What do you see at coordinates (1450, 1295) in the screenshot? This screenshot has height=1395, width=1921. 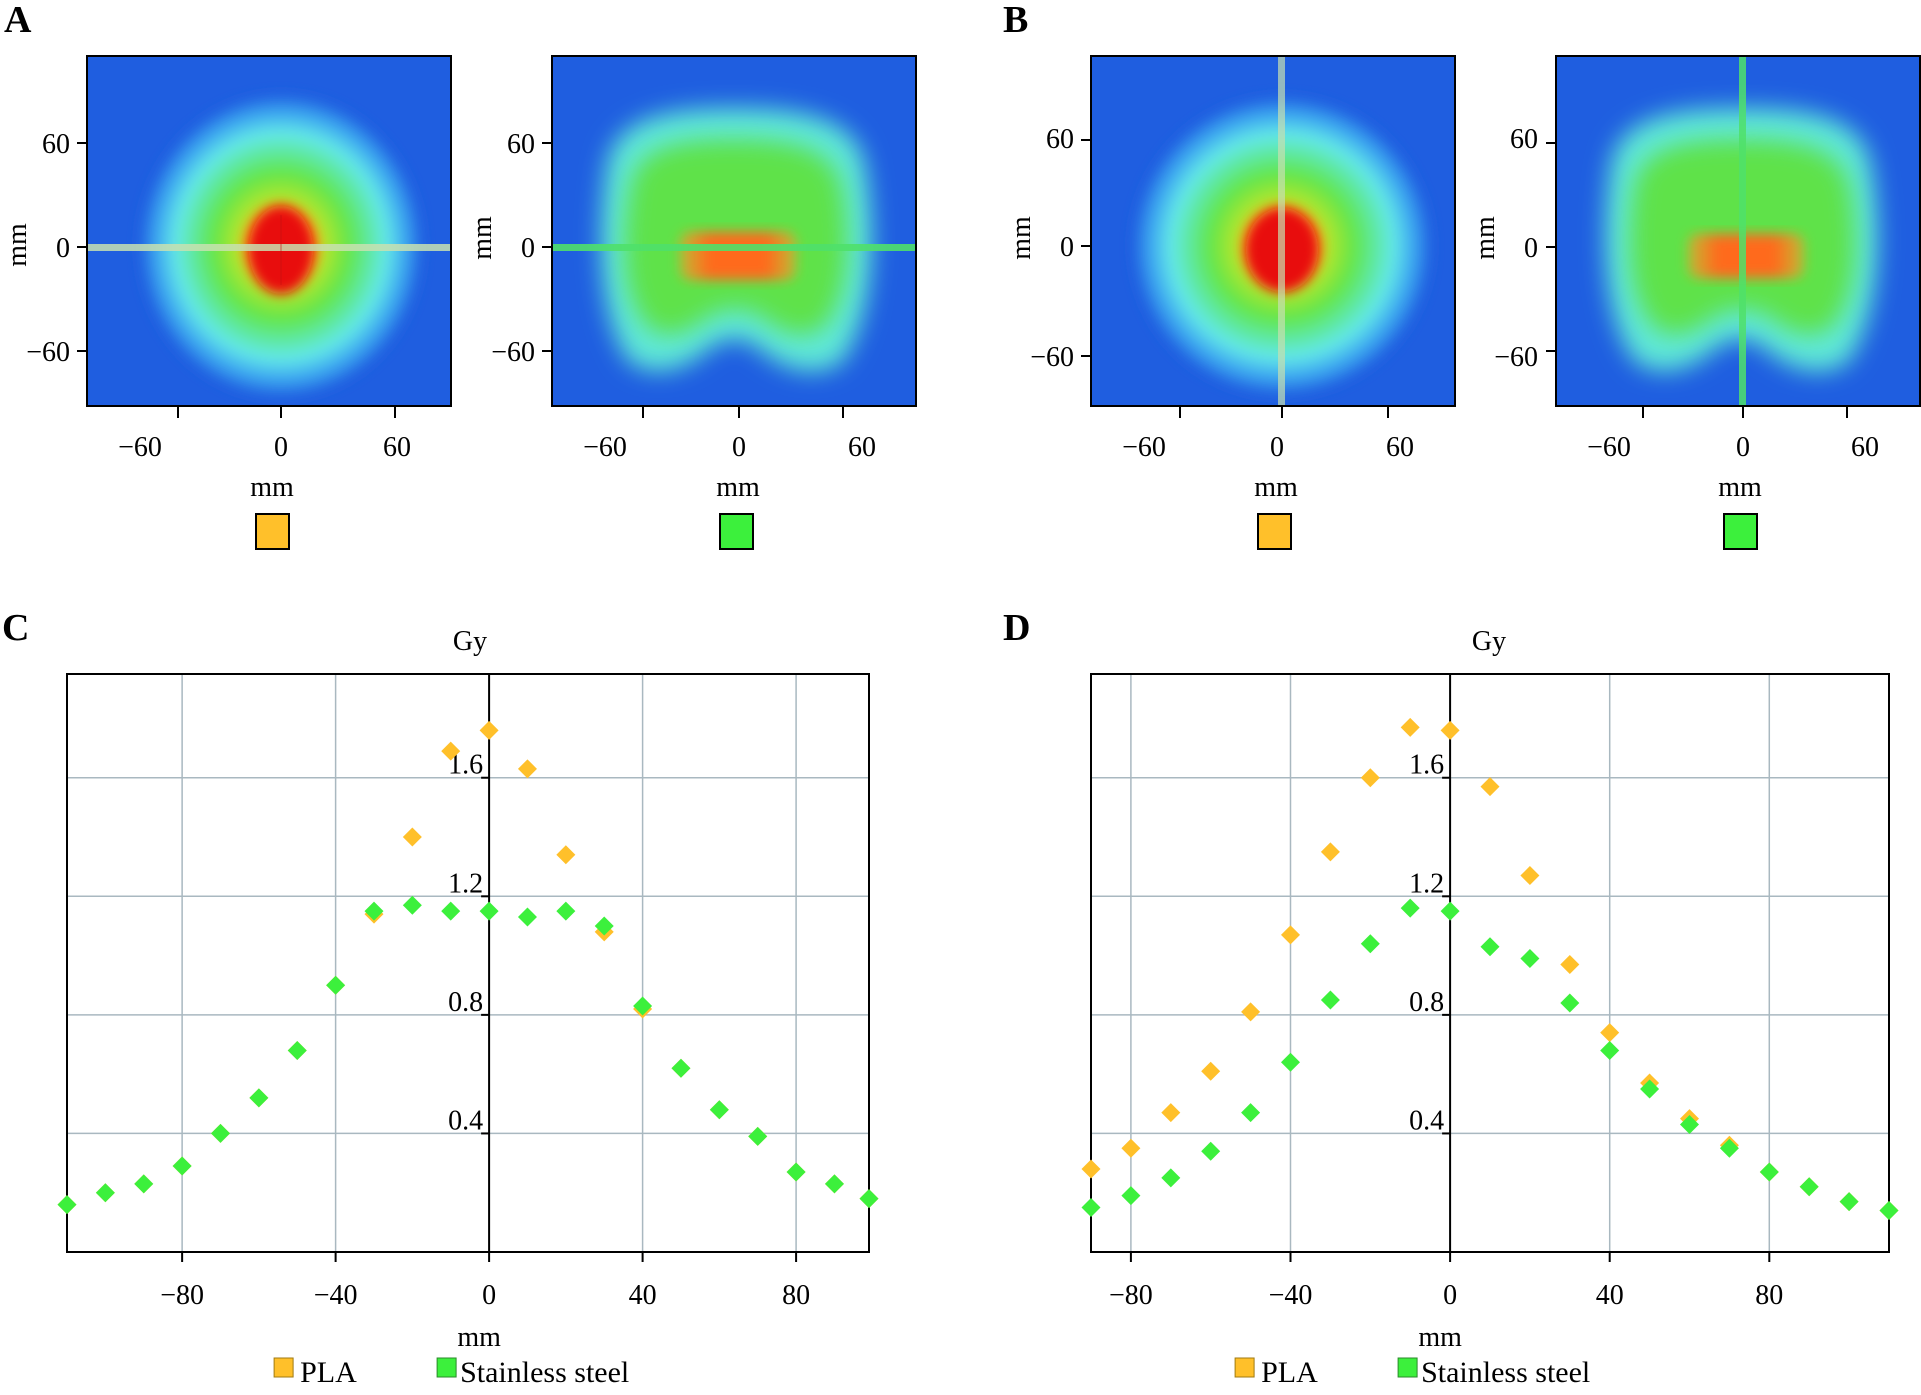 I see `x-tick-label: 0` at bounding box center [1450, 1295].